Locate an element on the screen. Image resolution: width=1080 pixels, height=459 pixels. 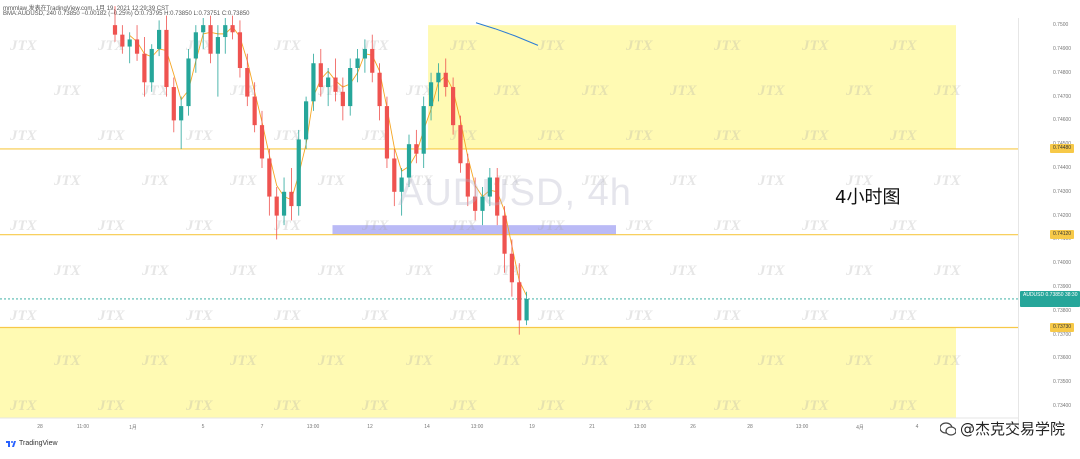
price-tag: 0.74120 is located at coordinates (1062, 235).